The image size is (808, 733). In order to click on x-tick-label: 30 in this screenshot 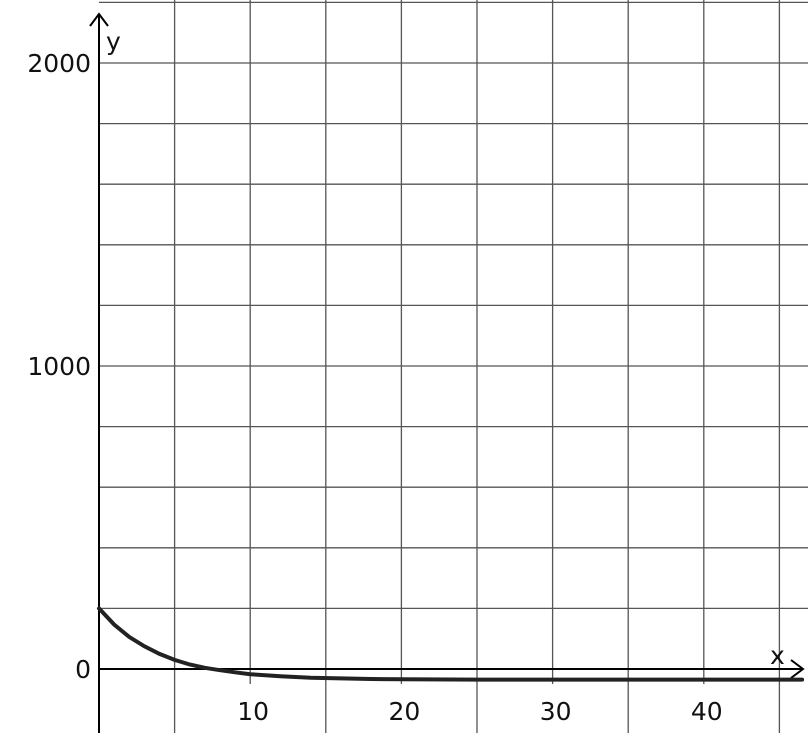, I will do `click(556, 711)`.